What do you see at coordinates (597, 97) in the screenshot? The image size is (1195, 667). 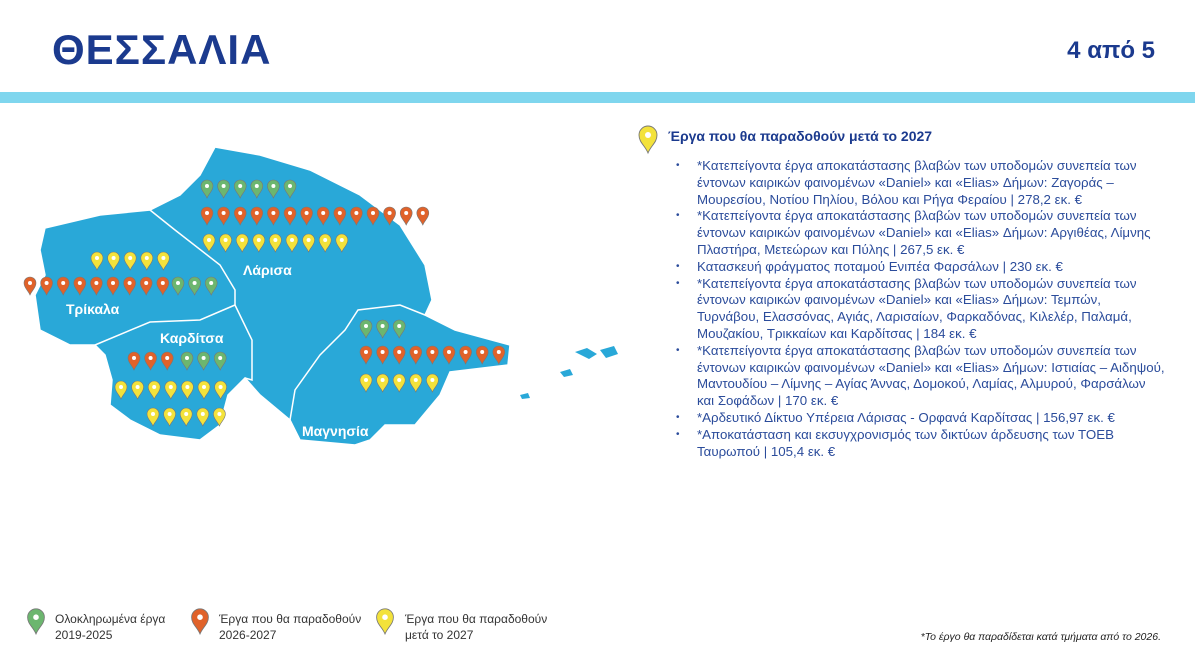 I see `header-bar` at bounding box center [597, 97].